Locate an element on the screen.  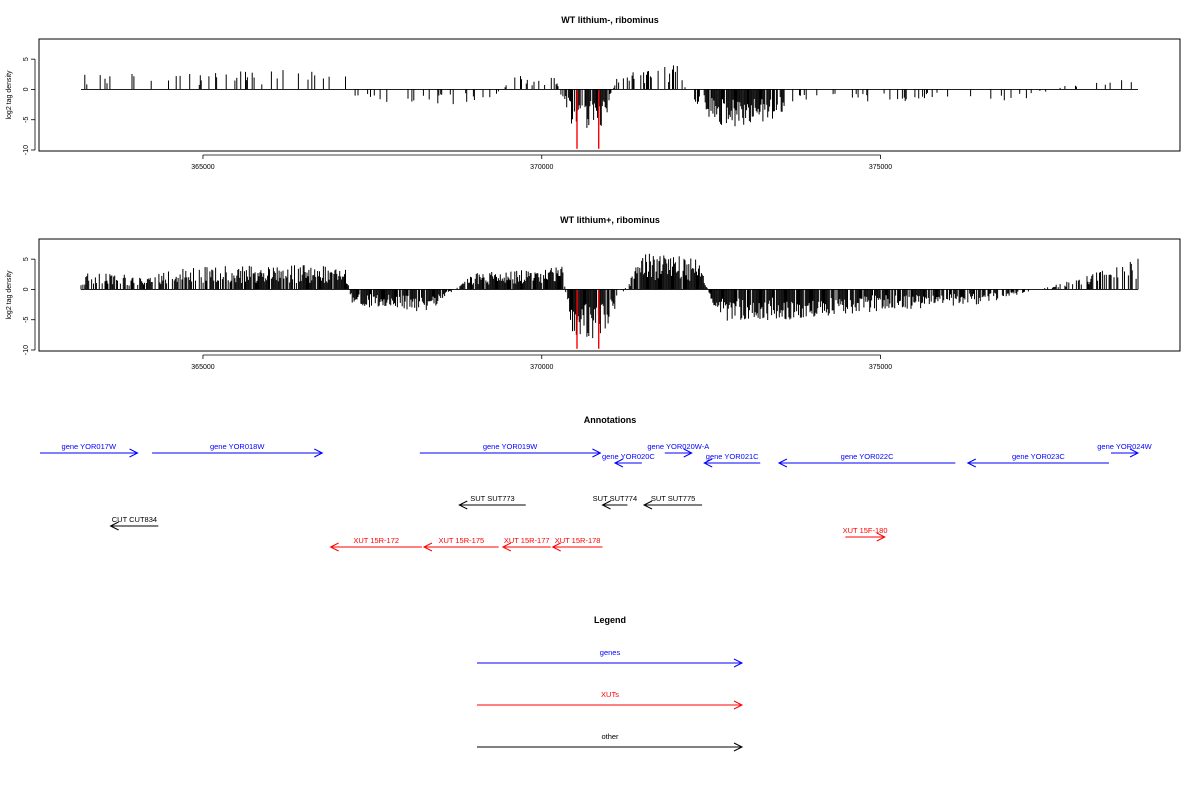
annotation-gene: gene YOR022C is located at coordinates (866, 460).